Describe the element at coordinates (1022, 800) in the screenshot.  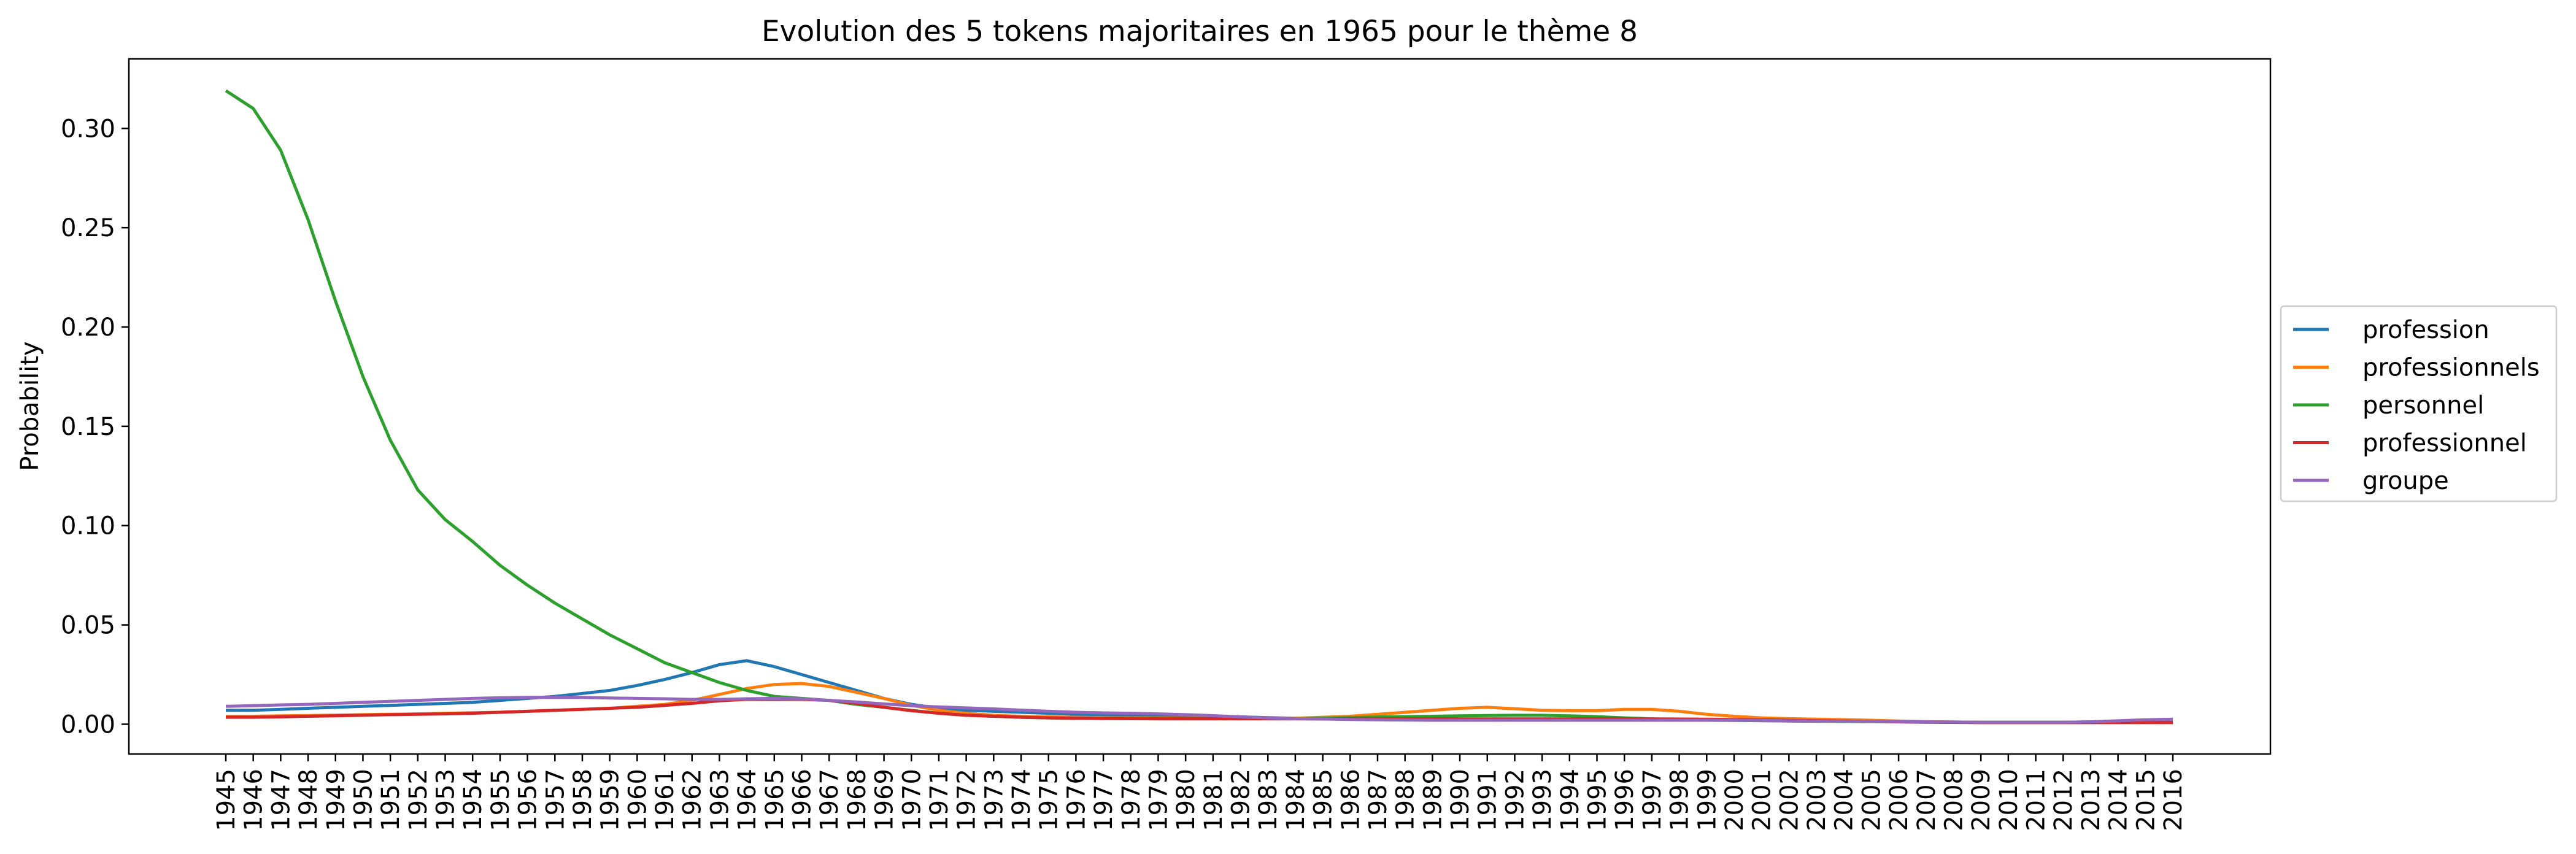
I see `x-tick-label: 1974` at that location.